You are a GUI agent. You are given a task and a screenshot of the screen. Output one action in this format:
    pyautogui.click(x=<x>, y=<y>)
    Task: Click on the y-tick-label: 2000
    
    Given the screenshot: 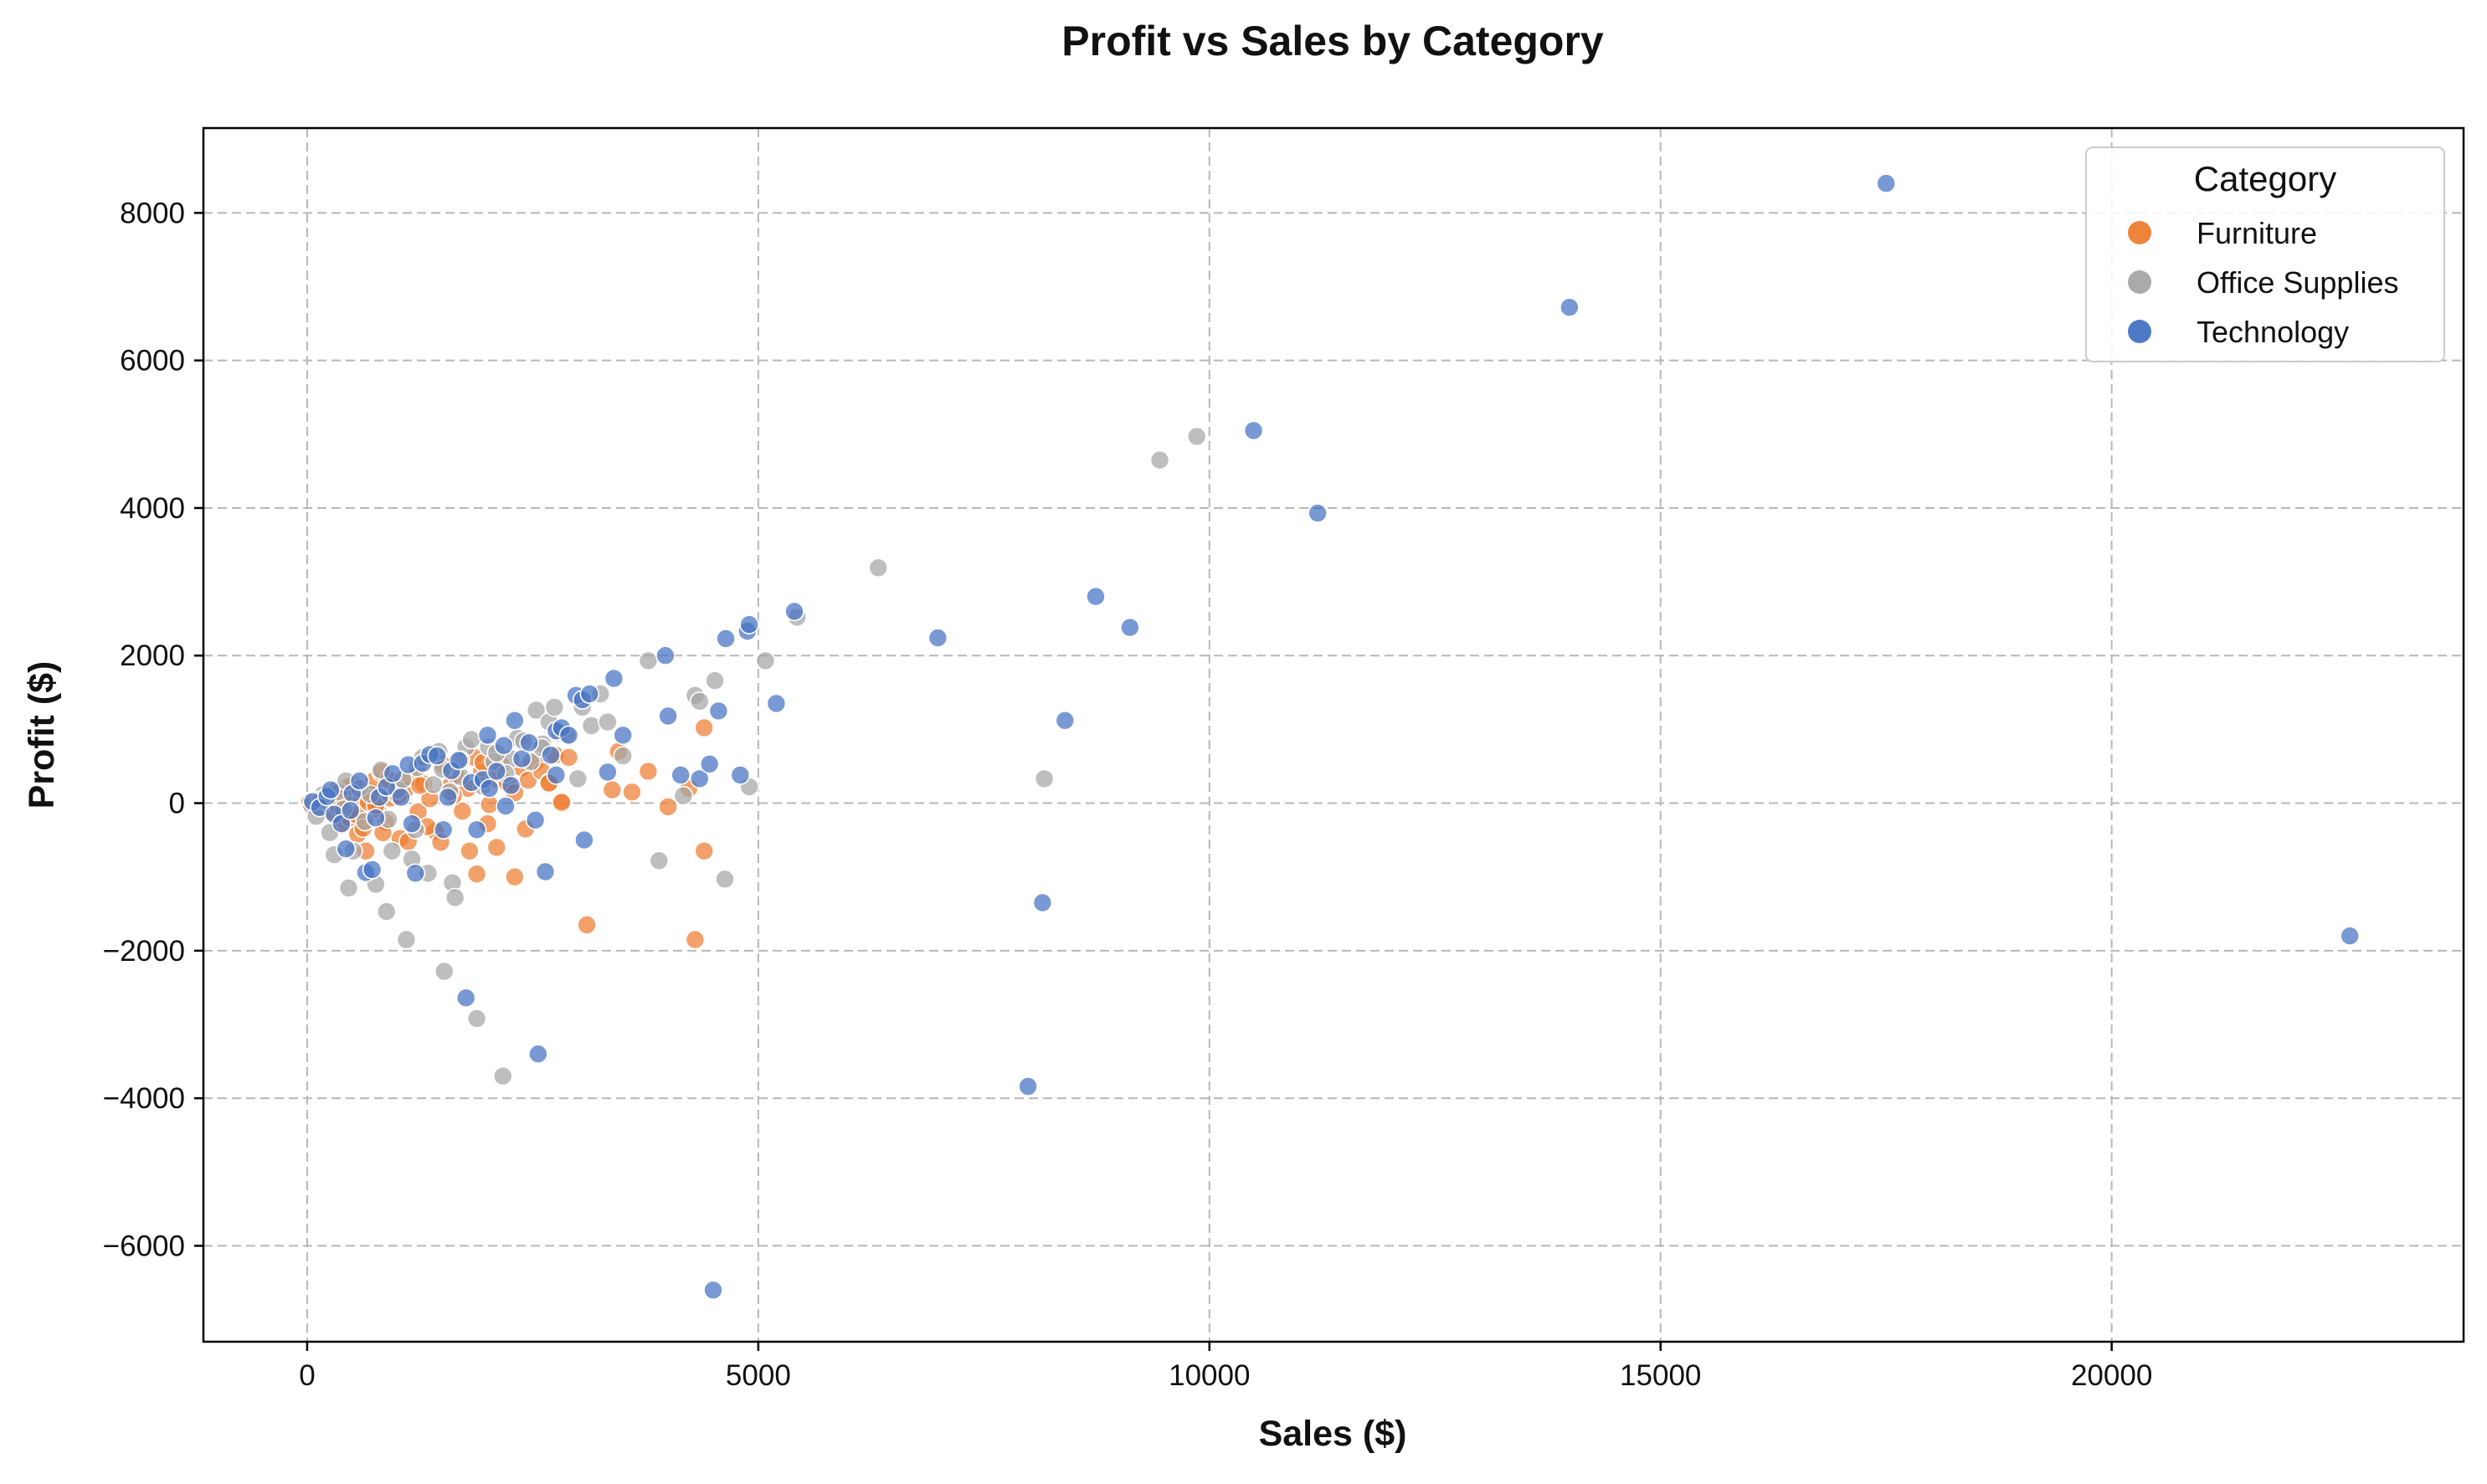 What is the action you would take?
    pyautogui.click(x=152, y=655)
    